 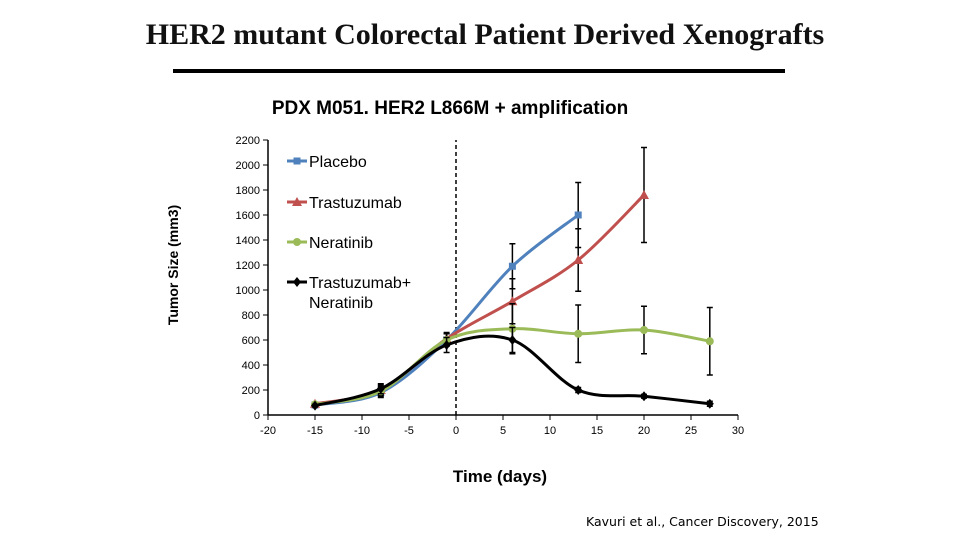 What do you see at coordinates (362, 431) in the screenshot?
I see `x-tick-label: -10` at bounding box center [362, 431].